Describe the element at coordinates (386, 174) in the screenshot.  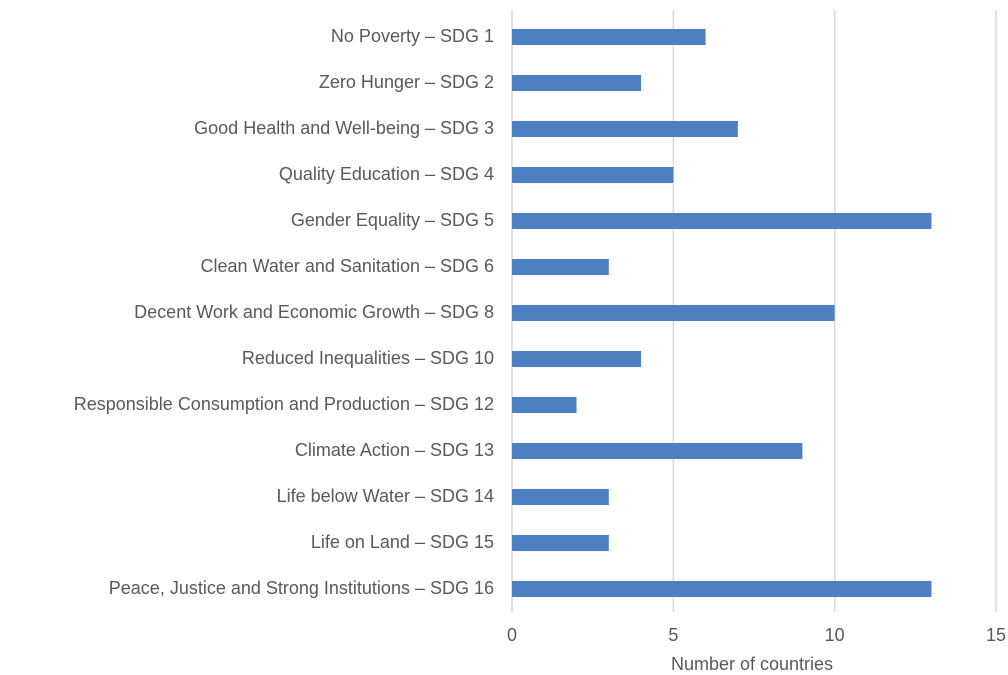
I see `y-tick-label: Quality Education – SDG 4` at that location.